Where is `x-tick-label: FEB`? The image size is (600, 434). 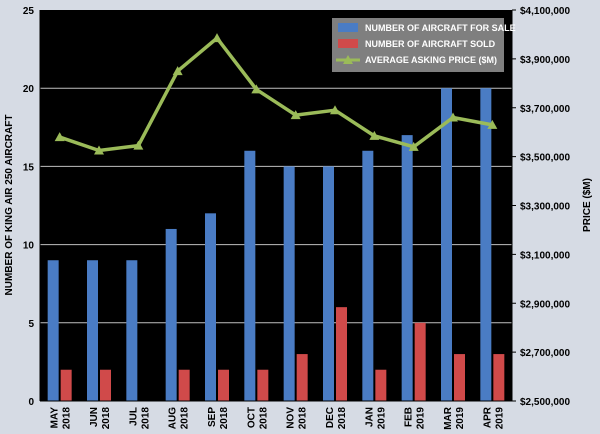 x-tick-label: FEB is located at coordinates (409, 417).